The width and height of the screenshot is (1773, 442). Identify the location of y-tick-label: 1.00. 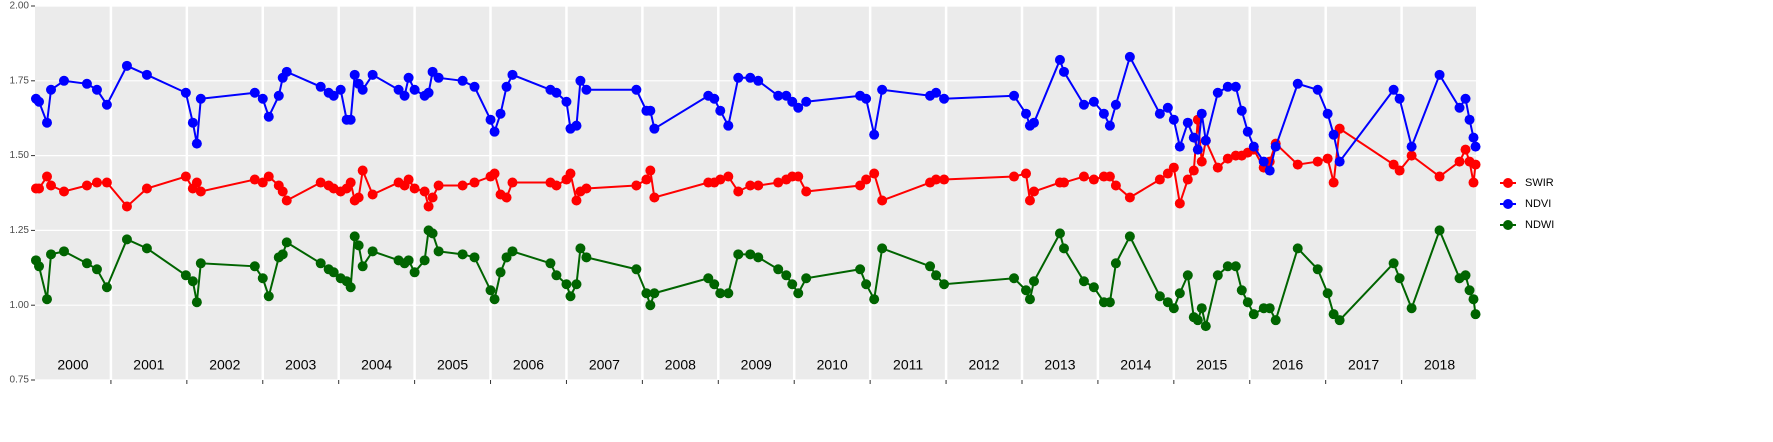
(20, 305).